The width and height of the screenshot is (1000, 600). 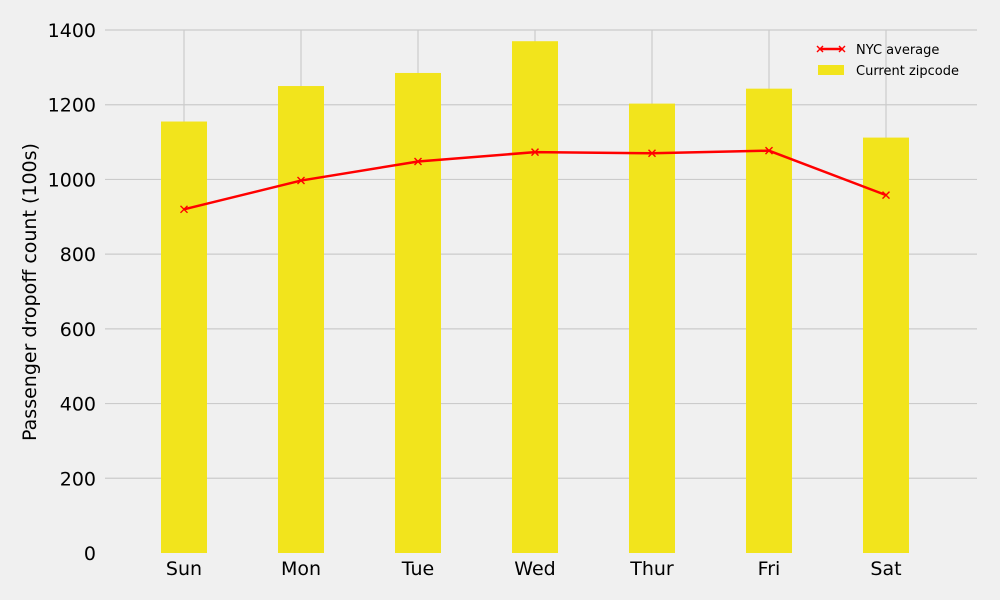 I want to click on x-tick-label: Sun, so click(x=184, y=569).